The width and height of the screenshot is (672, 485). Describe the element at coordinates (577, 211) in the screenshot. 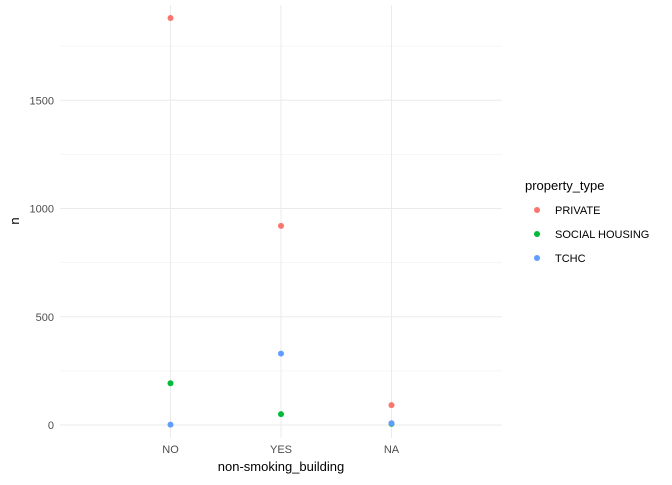

I see `legend-label: PRIVATE` at that location.